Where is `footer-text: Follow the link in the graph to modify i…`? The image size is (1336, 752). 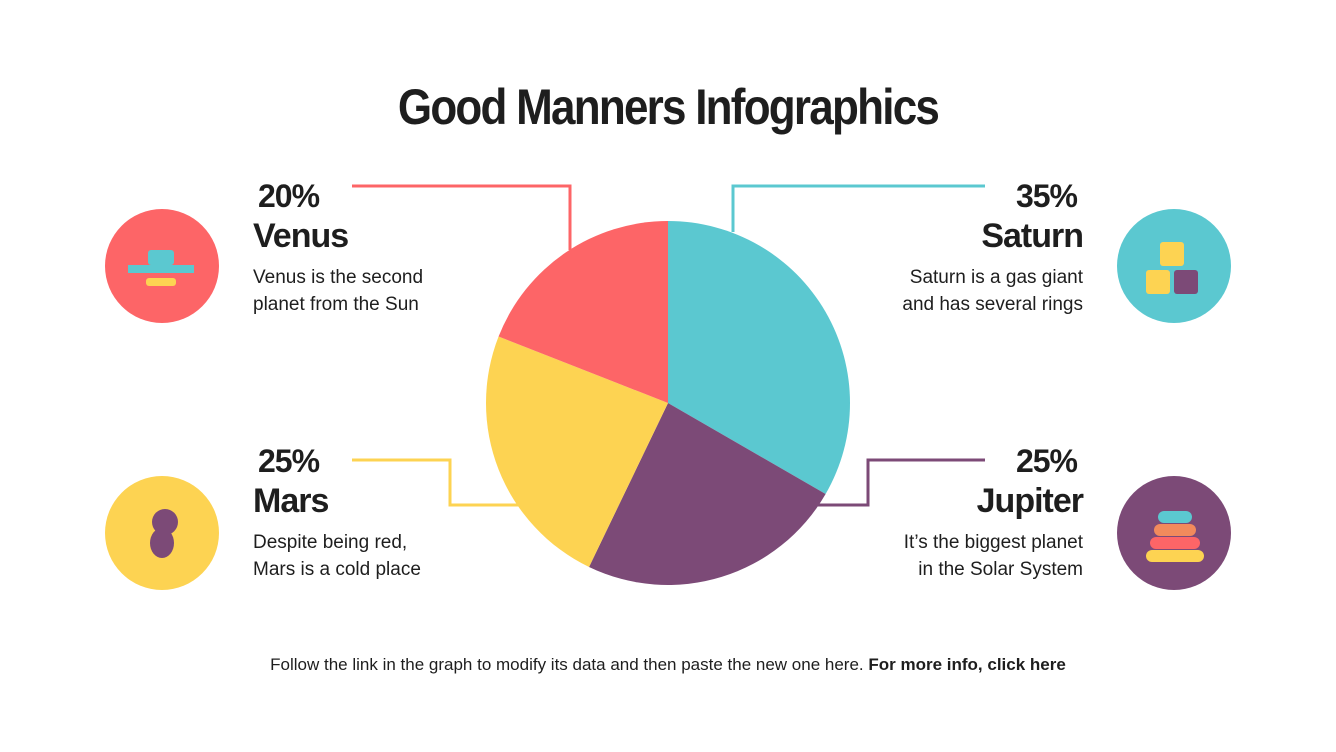
footer-text: Follow the link in the graph to modify i… is located at coordinates (567, 664).